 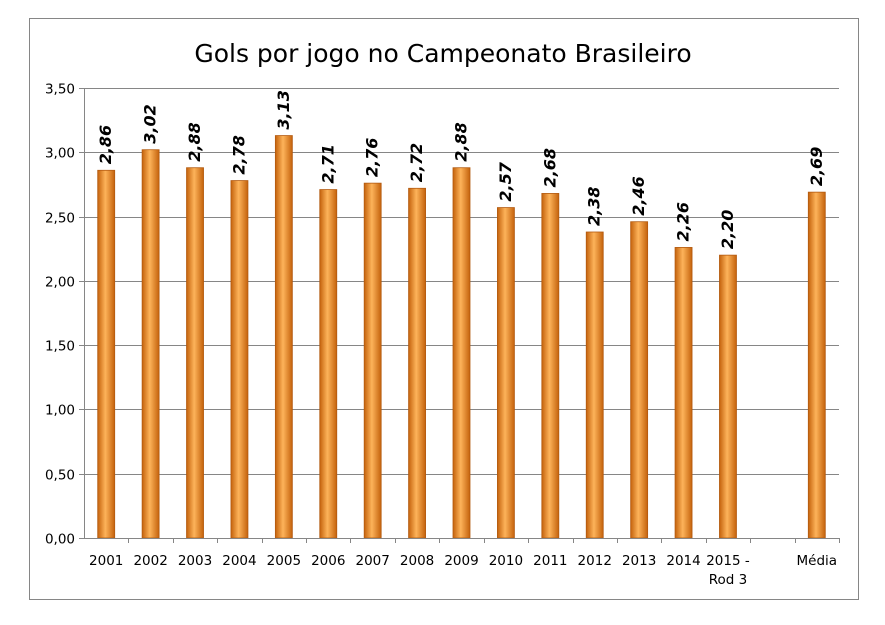 I want to click on y-tick-label: 2,50, so click(x=60, y=219).